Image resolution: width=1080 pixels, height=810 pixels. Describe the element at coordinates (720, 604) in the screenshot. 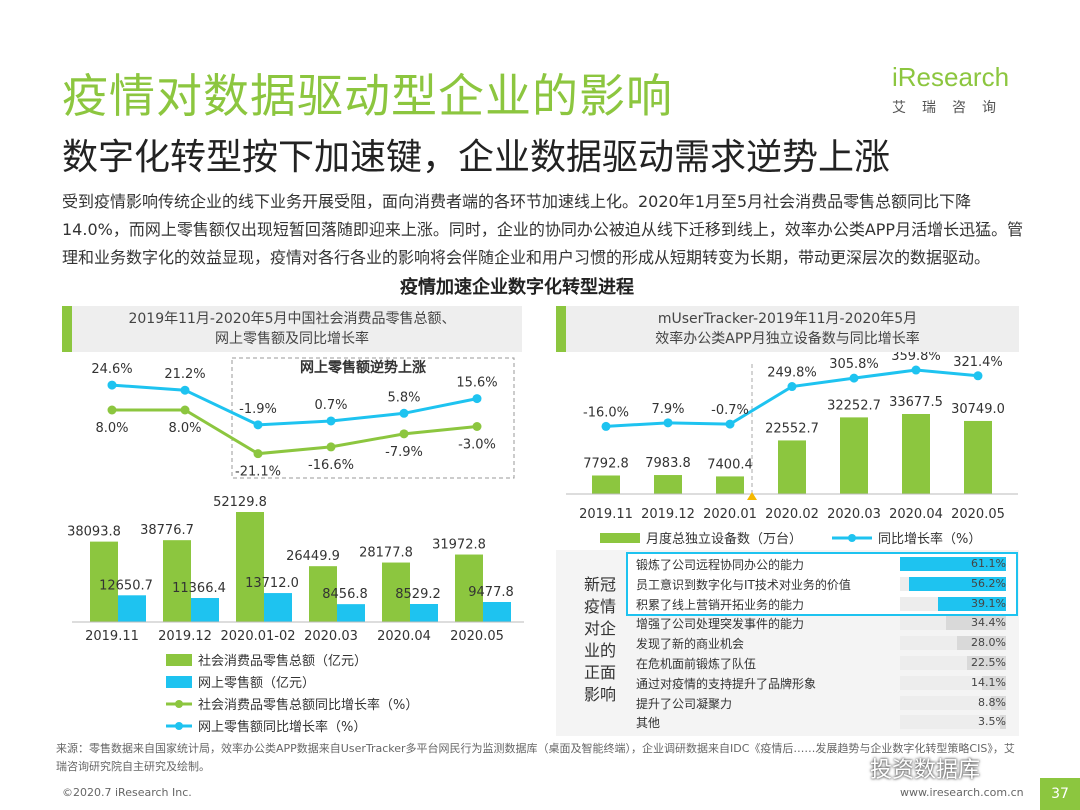

I see `survey-item-label: 积累了线上营销开拓业务的能力` at that location.